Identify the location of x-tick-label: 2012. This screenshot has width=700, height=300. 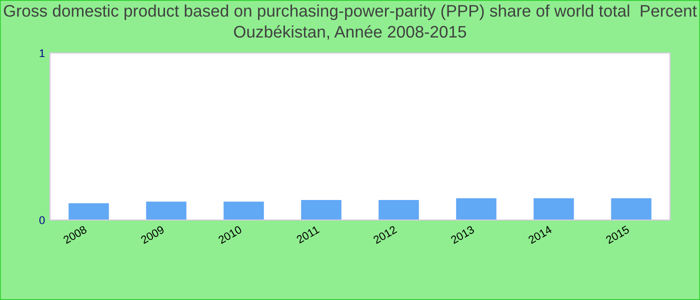
(385, 234).